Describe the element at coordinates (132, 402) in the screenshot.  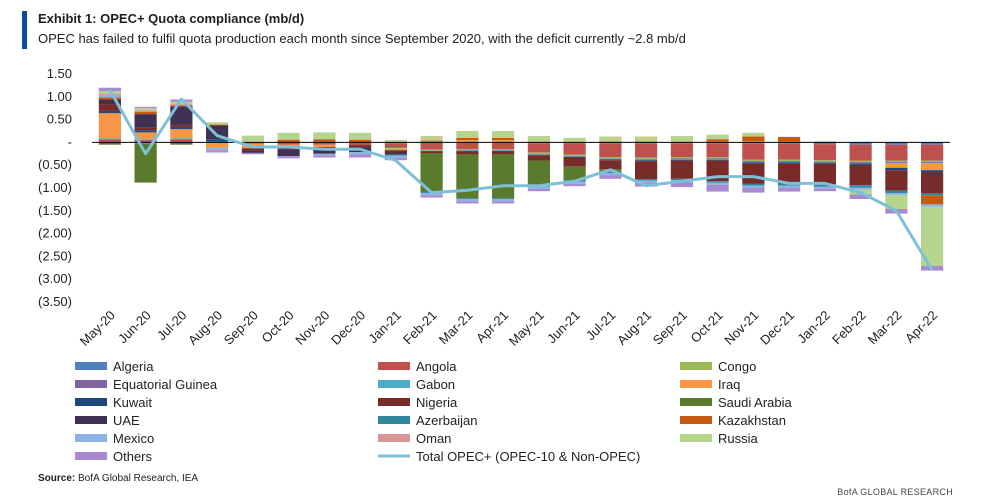
I see `legend-label: Kuwait` at that location.